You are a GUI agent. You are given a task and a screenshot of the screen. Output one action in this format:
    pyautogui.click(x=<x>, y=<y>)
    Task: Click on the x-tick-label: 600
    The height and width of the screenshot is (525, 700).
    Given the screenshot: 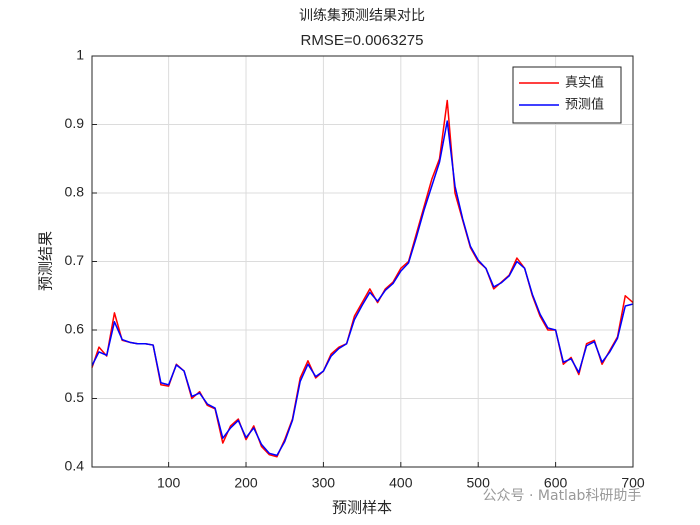 What is the action you would take?
    pyautogui.click(x=556, y=483)
    